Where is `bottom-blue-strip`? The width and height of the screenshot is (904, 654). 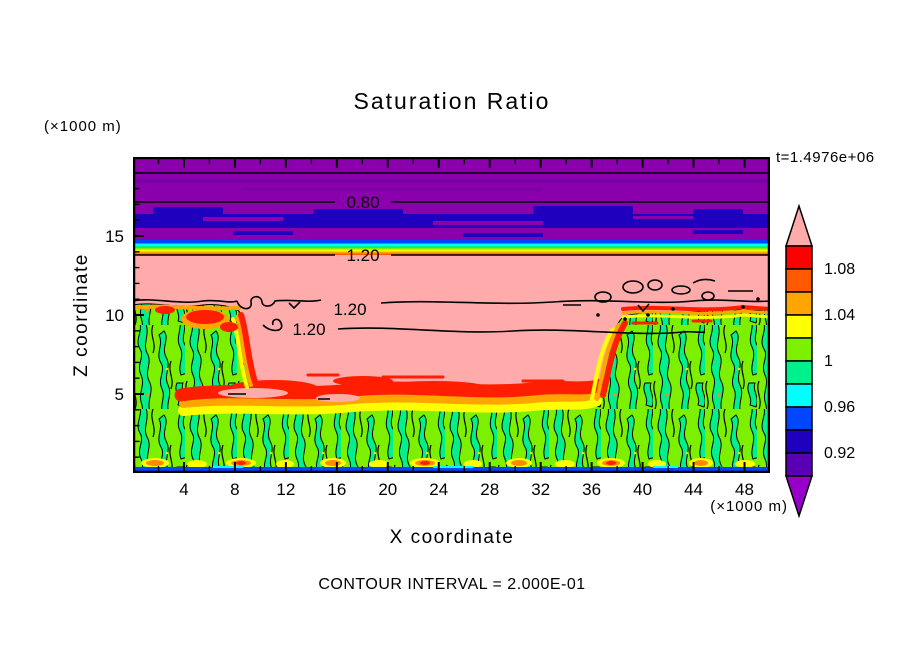
bottom-blue-strip is located at coordinates (451, 469).